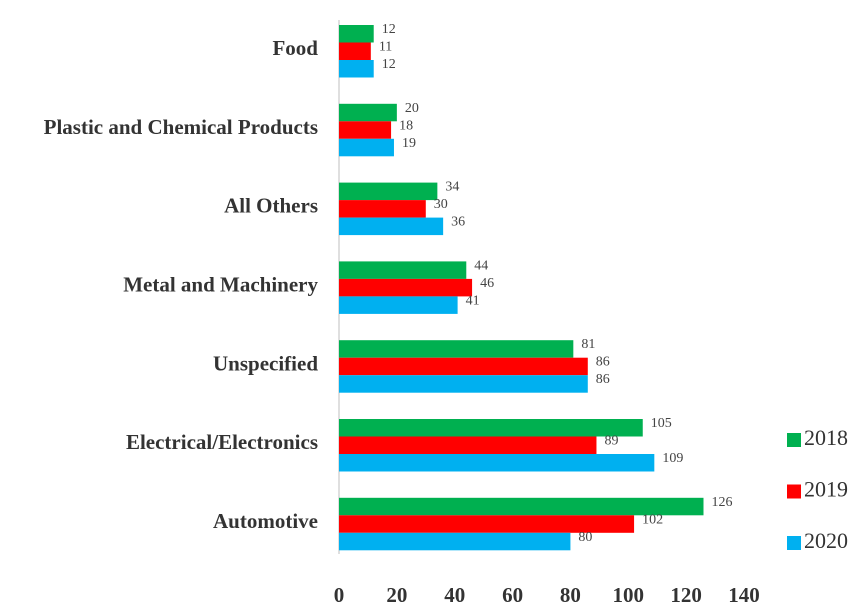 This screenshot has height=610, width=855. I want to click on data-label: 46, so click(487, 283).